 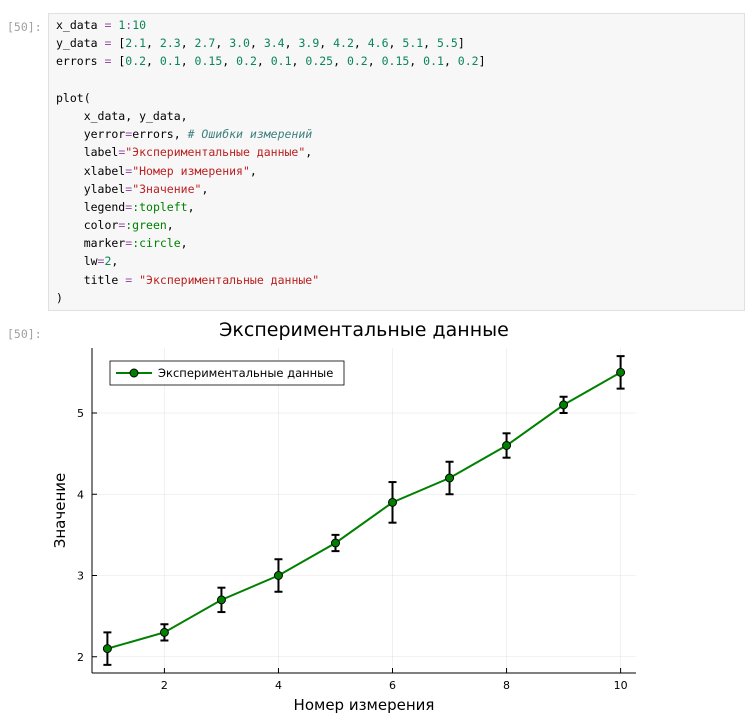 I want to click on code-line: legend=:topleft,, so click(x=271, y=207).